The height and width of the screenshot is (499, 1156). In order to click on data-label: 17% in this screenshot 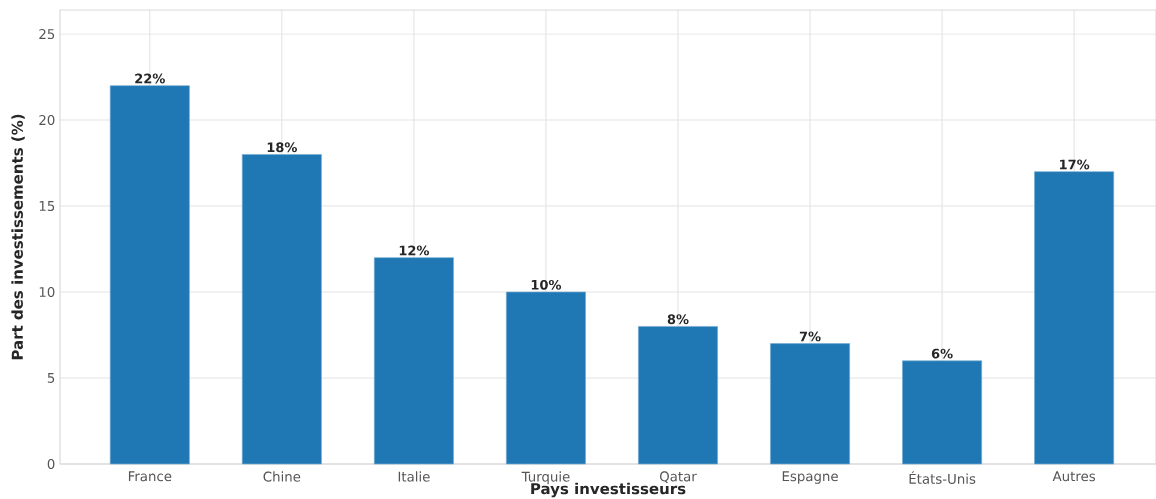, I will do `click(1075, 164)`.